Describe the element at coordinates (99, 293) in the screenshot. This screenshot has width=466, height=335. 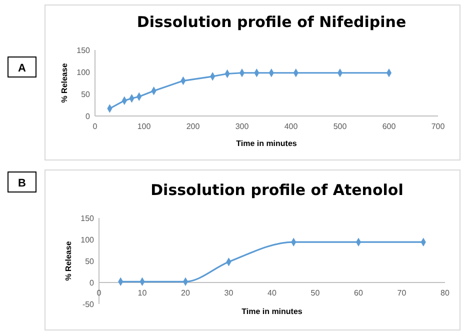
I see `x-tick-label: 0` at that location.